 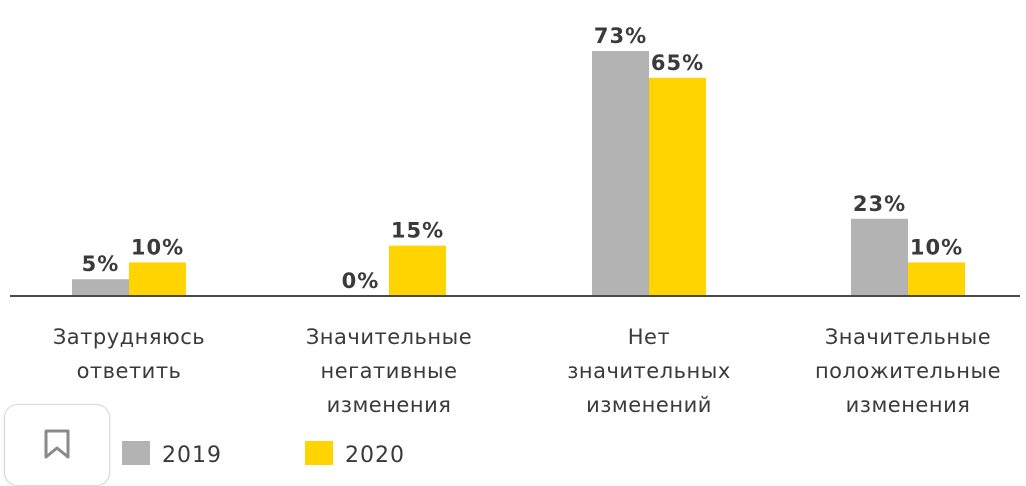 What do you see at coordinates (361, 281) in the screenshot?
I see `data-label-2019-1: 0%` at bounding box center [361, 281].